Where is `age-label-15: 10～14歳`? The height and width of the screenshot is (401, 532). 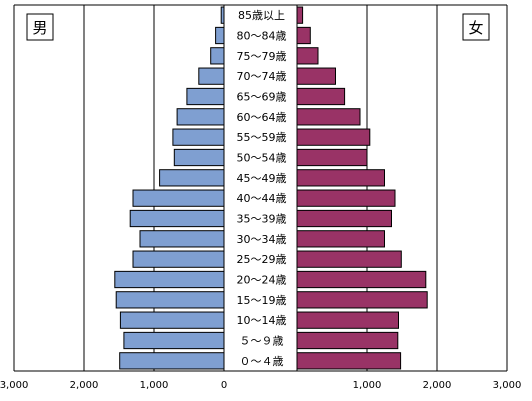 age-label-15: 10～14歳 is located at coordinates (262, 320).